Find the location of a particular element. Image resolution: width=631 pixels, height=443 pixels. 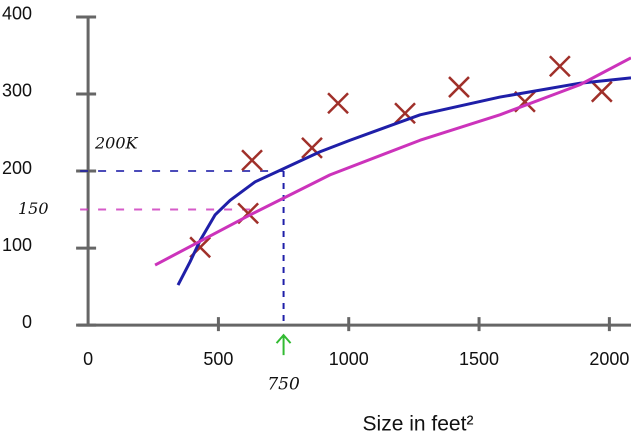

x-axis-label: Size in feet² is located at coordinates (418, 424).